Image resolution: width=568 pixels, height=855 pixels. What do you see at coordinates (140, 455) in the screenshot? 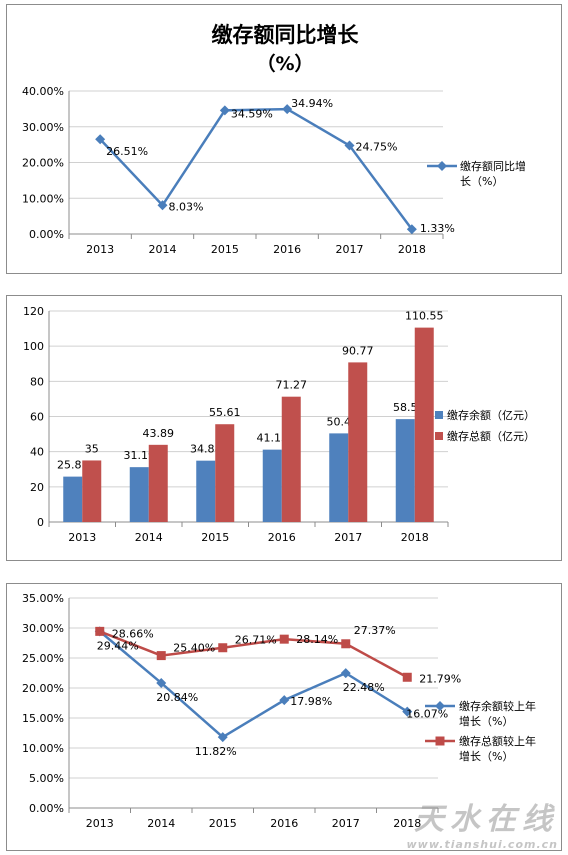
I see `data-label: 31.19` at bounding box center [140, 455].